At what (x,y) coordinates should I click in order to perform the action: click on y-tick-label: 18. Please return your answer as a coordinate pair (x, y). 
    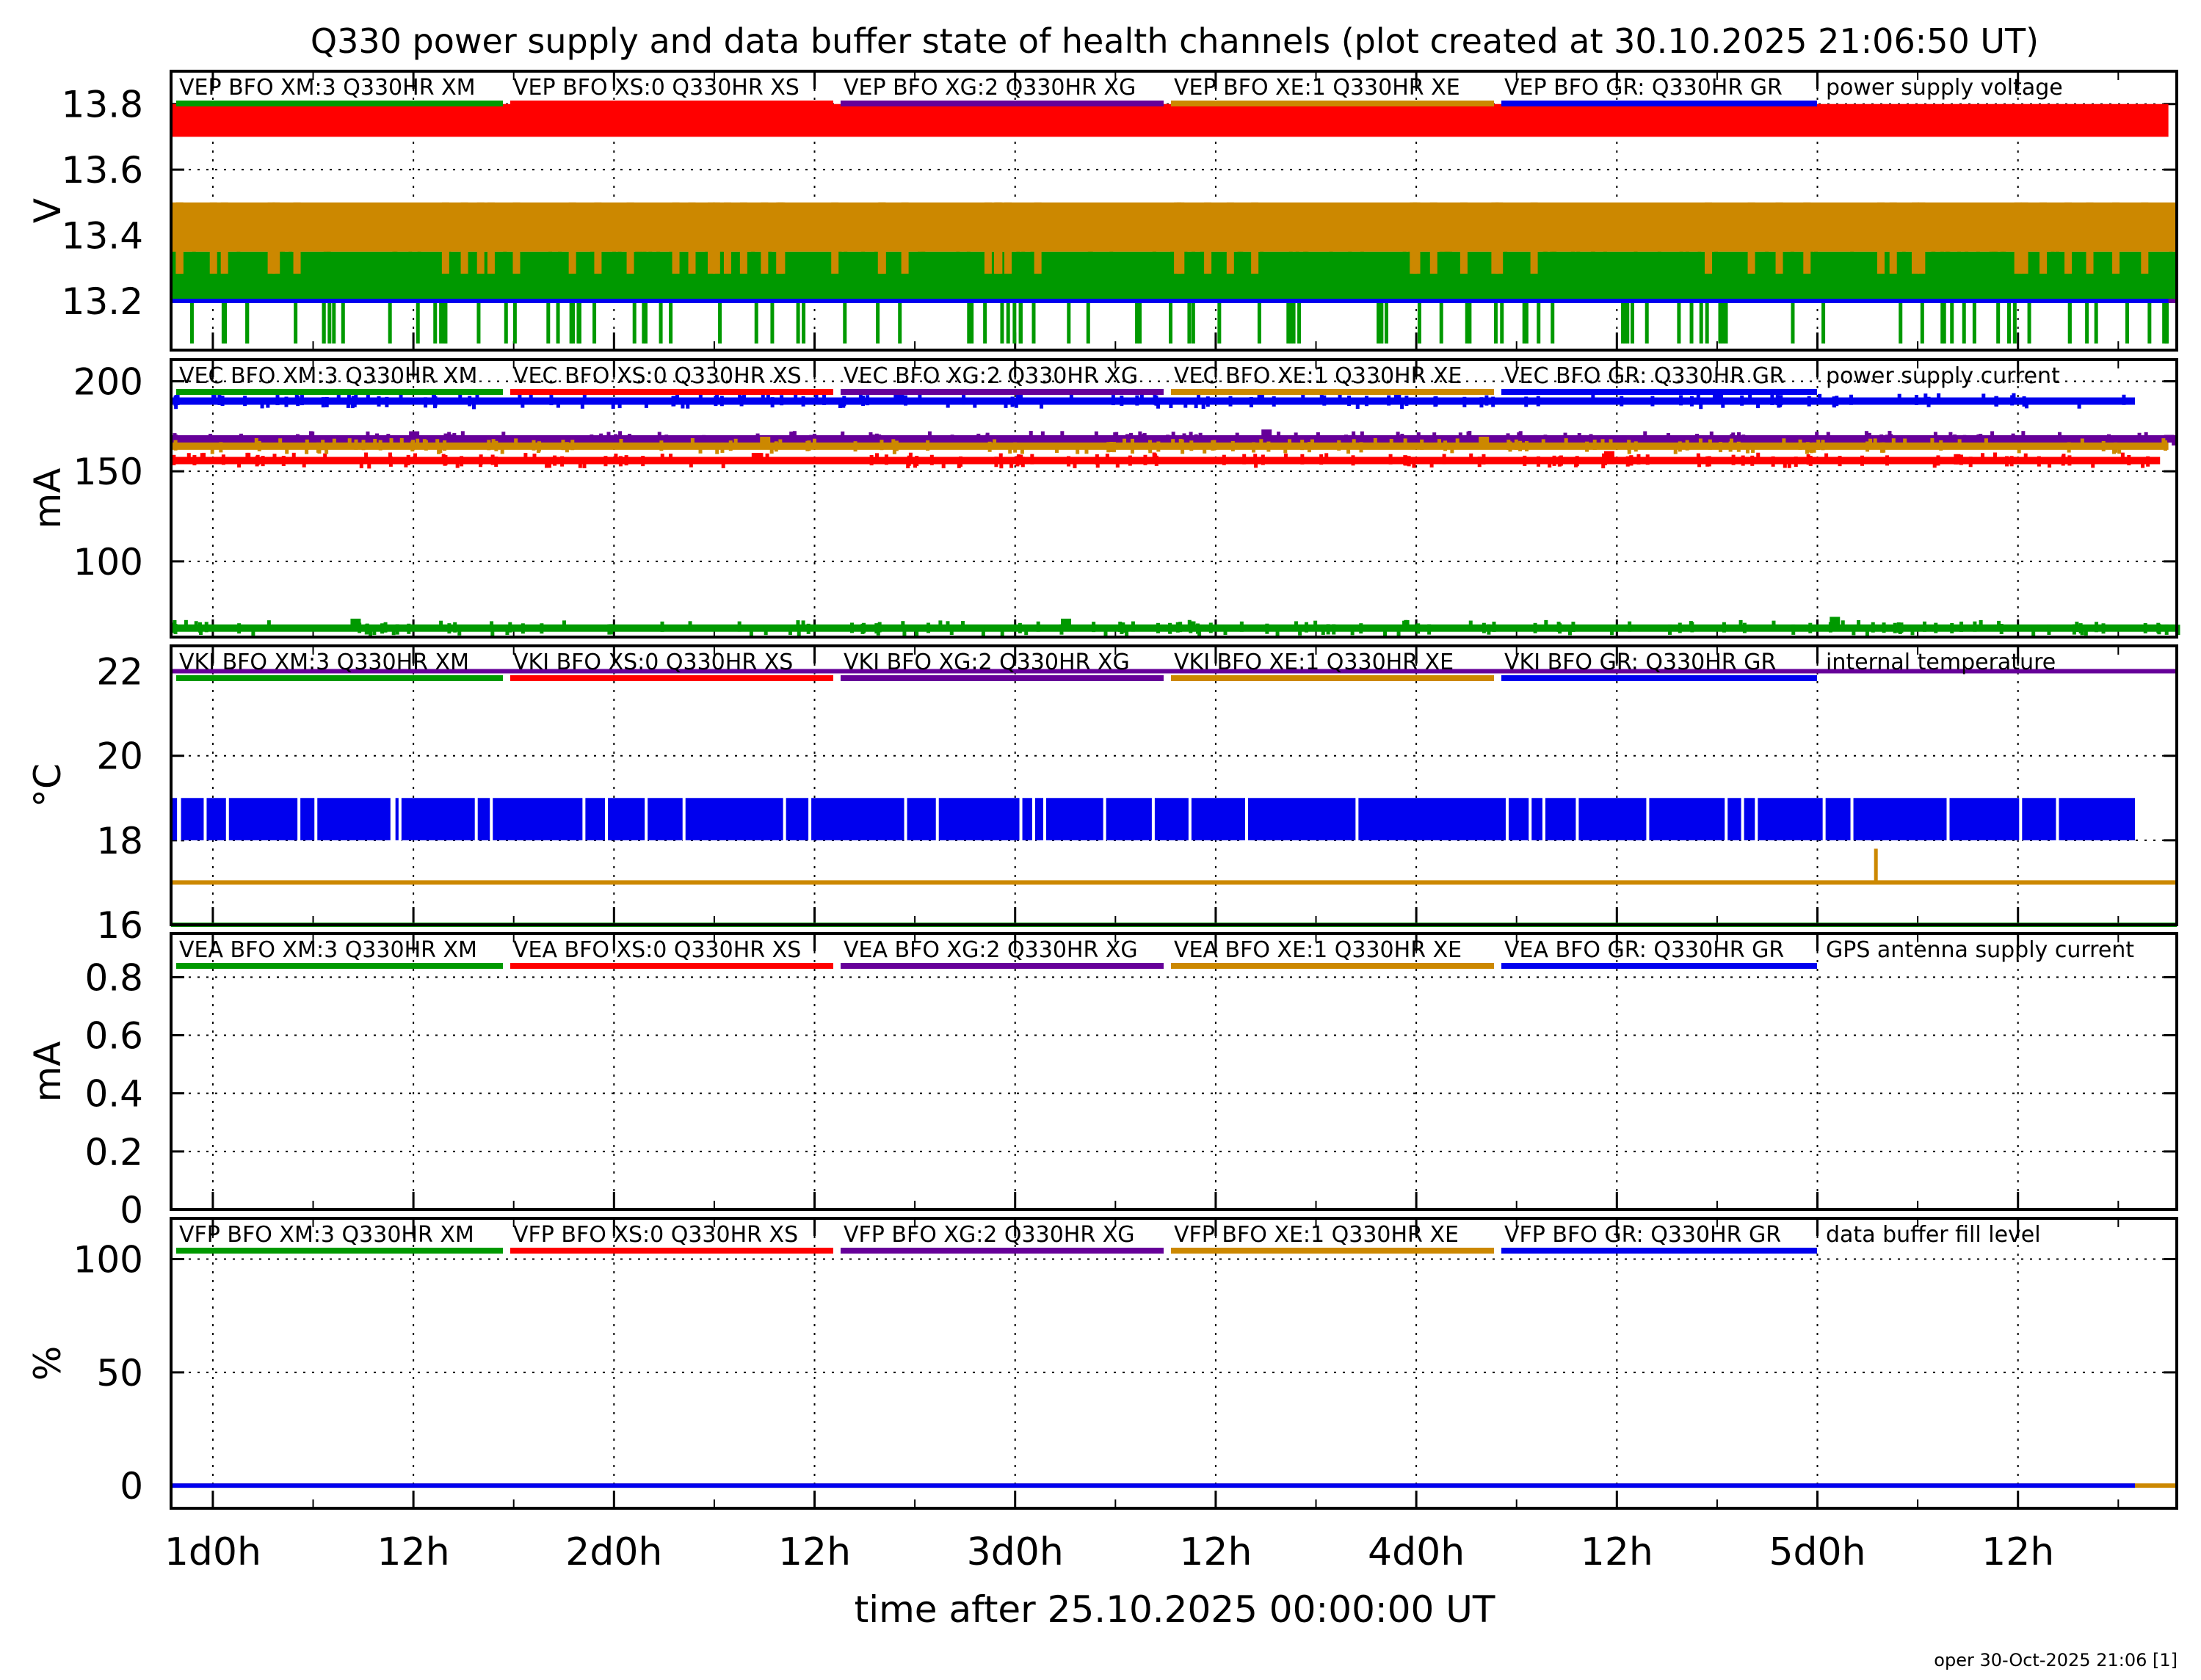
    Looking at the image, I should click on (119, 841).